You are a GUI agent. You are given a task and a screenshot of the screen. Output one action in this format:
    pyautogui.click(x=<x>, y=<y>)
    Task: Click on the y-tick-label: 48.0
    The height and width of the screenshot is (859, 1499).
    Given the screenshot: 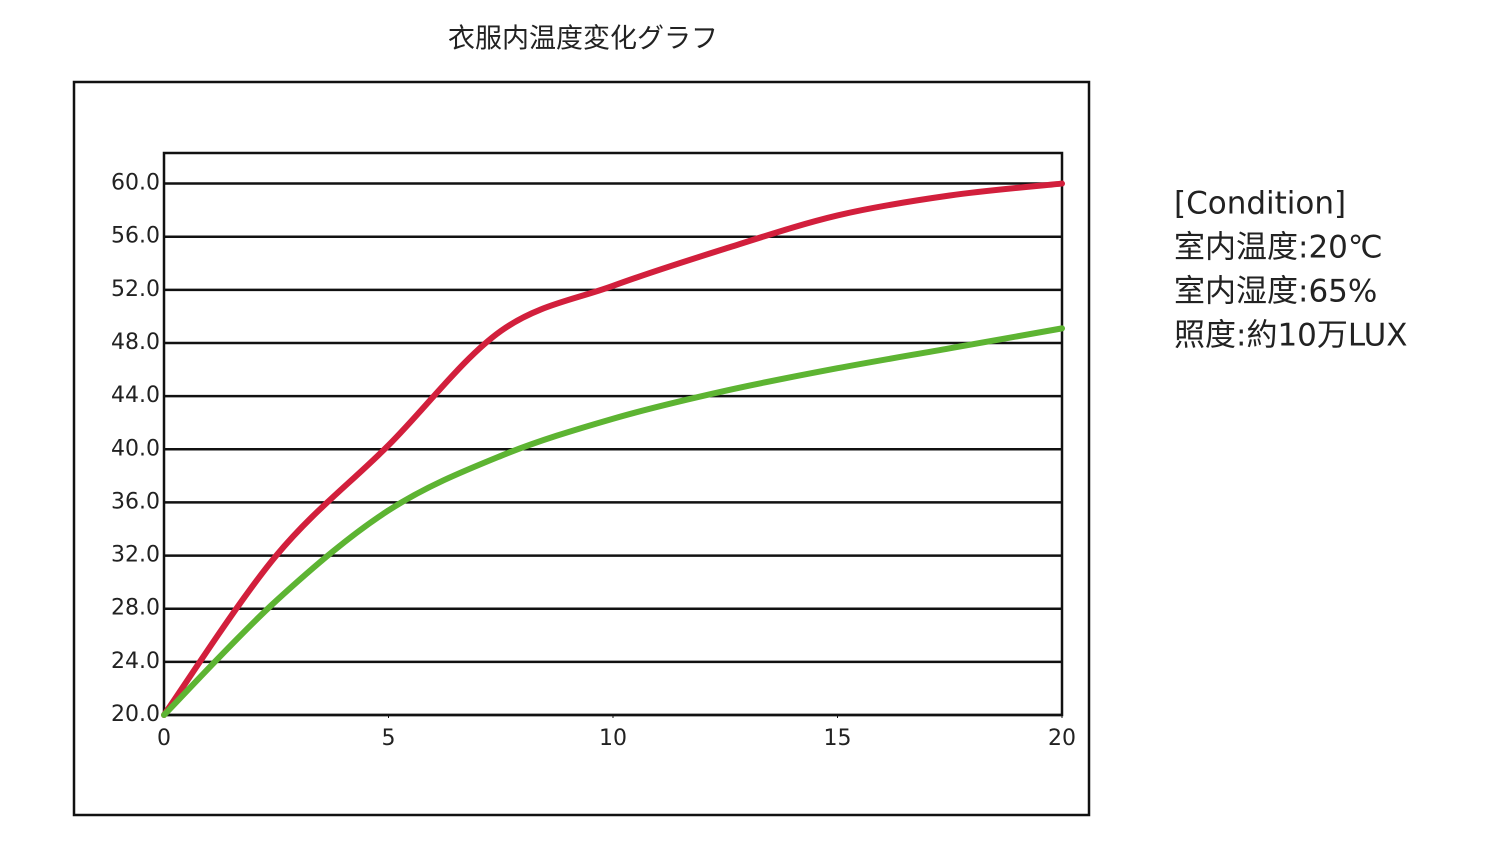 What is the action you would take?
    pyautogui.click(x=135, y=342)
    